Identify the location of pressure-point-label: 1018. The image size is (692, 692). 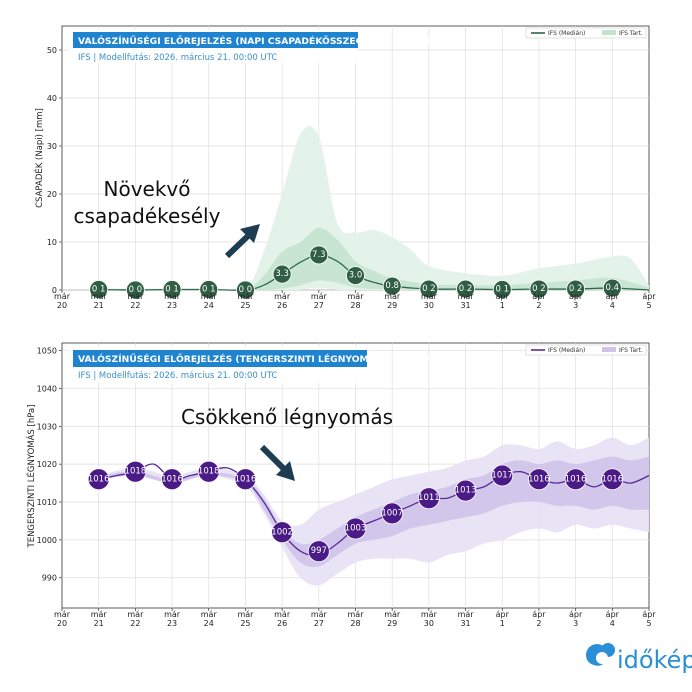
(209, 472).